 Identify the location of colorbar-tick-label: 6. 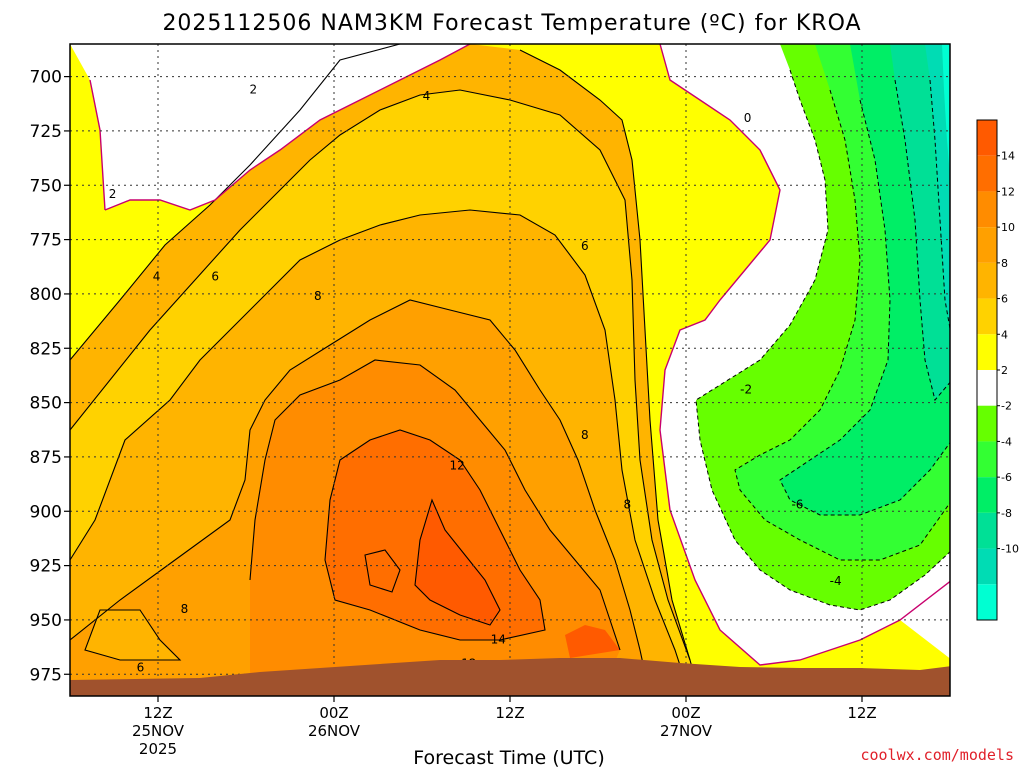
(1004, 299).